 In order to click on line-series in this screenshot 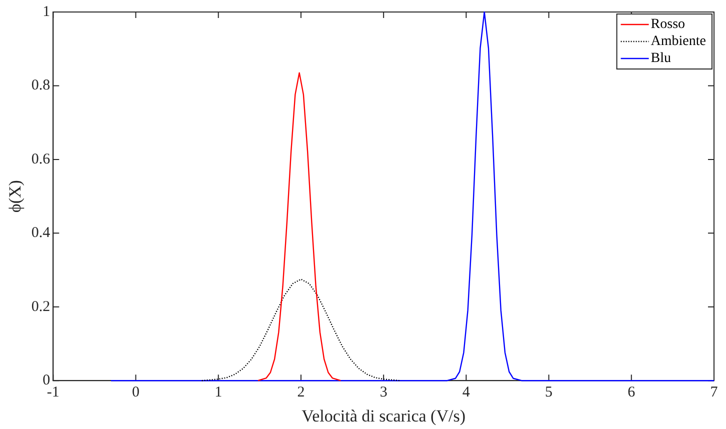, I will do `click(301, 330)`.